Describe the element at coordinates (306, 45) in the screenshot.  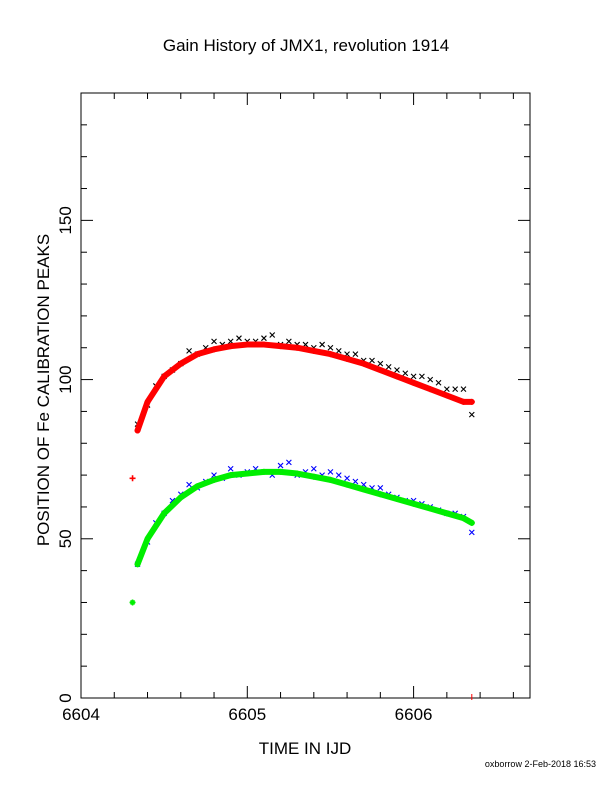
I see `chart-title: Gain History of JMX1, revolution 1914` at that location.